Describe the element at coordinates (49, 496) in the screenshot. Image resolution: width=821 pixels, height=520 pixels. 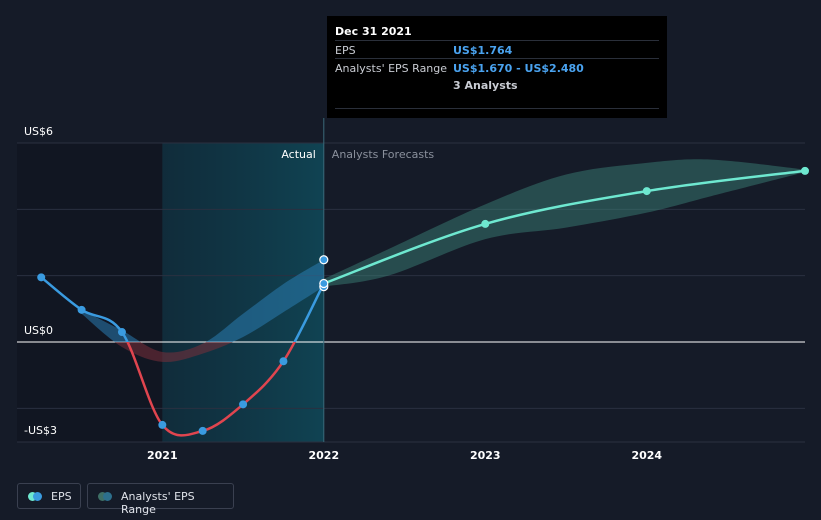
I see `legend-eps: EPS` at that location.